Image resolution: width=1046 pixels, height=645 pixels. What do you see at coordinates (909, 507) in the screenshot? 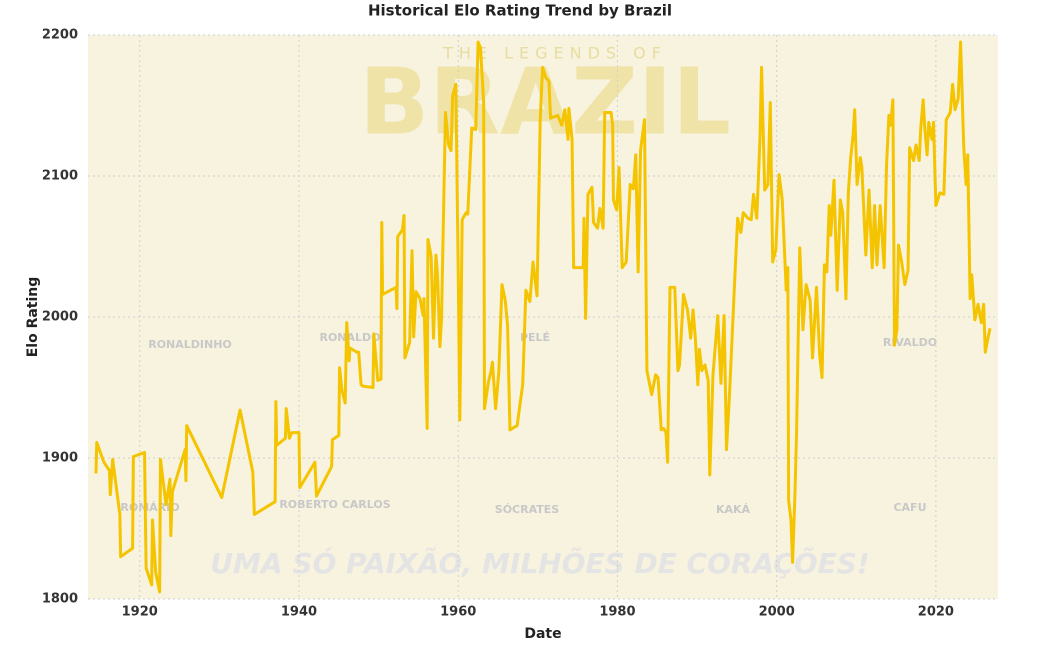
I see `bg-player: CAFU` at bounding box center [909, 507].